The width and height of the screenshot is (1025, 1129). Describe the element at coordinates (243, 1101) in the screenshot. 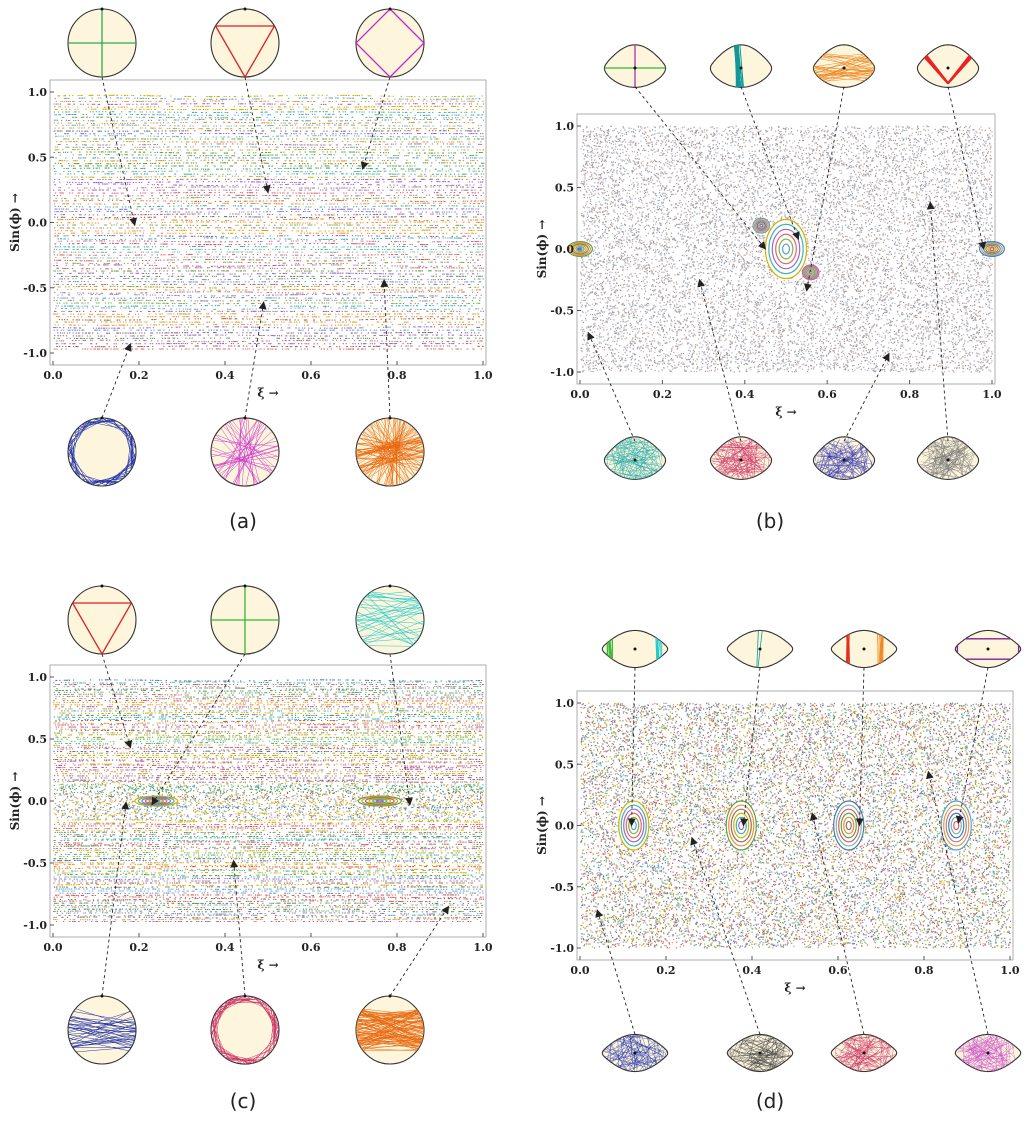

I see `panel-caption: (c)` at that location.